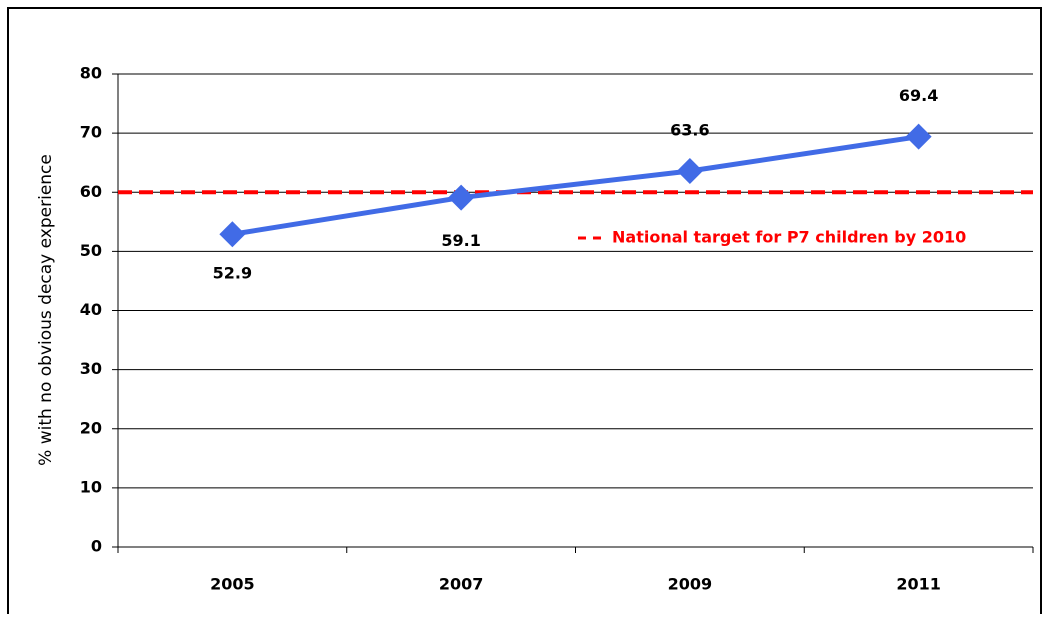  What do you see at coordinates (918, 95) in the screenshot?
I see `data-label: 69.4` at bounding box center [918, 95].